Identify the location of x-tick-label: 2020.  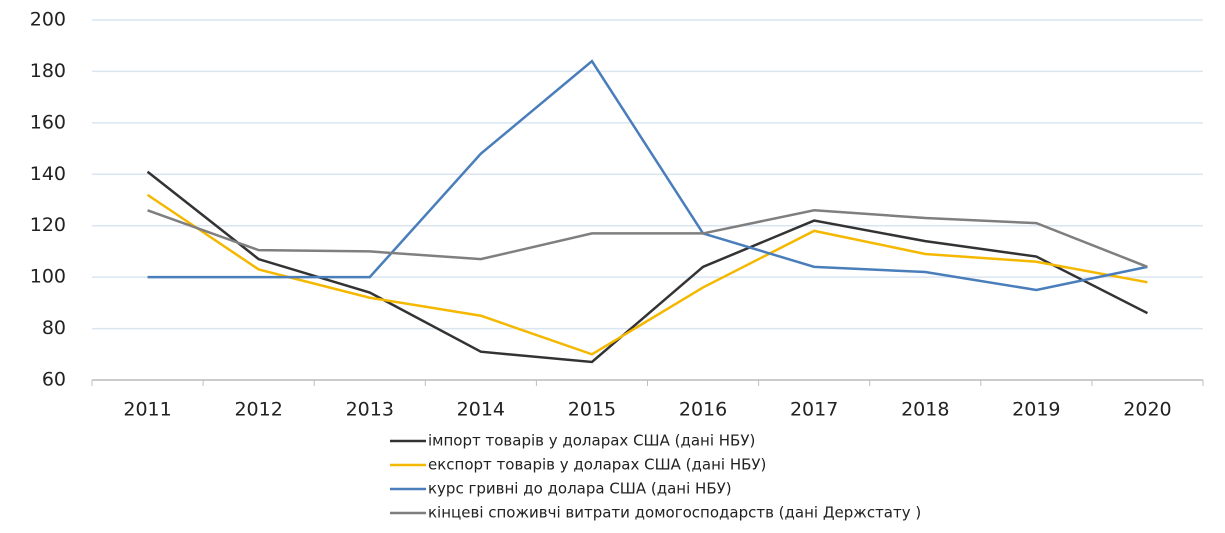
(1147, 410).